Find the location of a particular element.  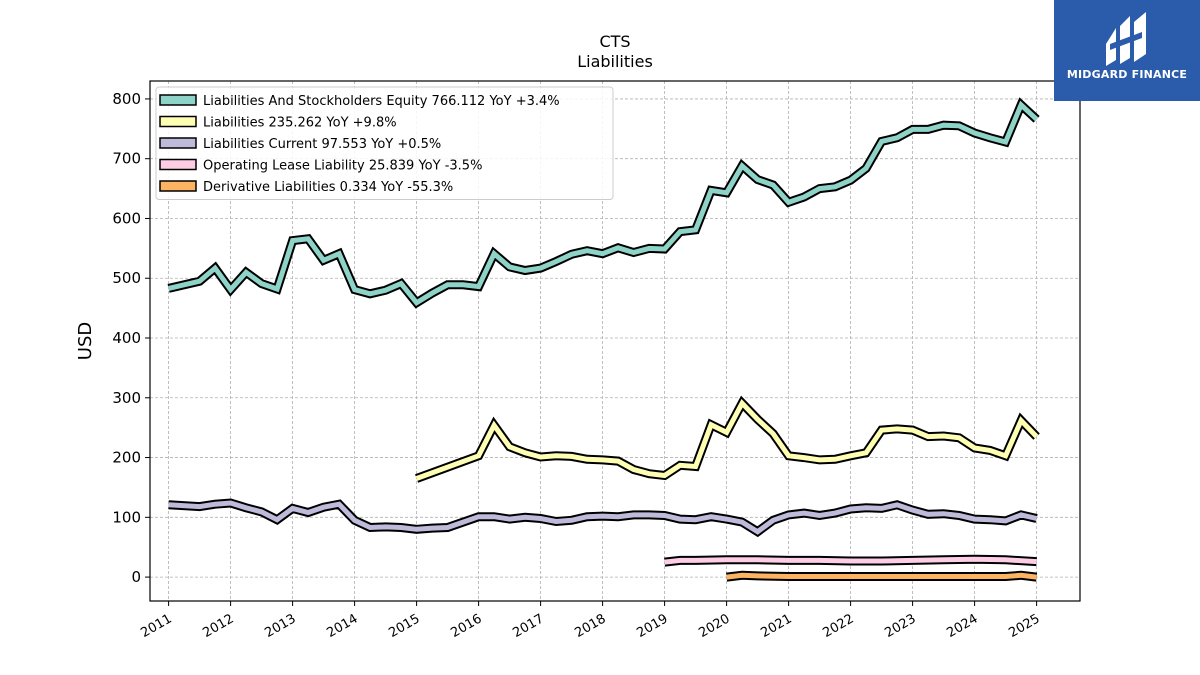

series-derivative-liabilities is located at coordinates (882, 576).